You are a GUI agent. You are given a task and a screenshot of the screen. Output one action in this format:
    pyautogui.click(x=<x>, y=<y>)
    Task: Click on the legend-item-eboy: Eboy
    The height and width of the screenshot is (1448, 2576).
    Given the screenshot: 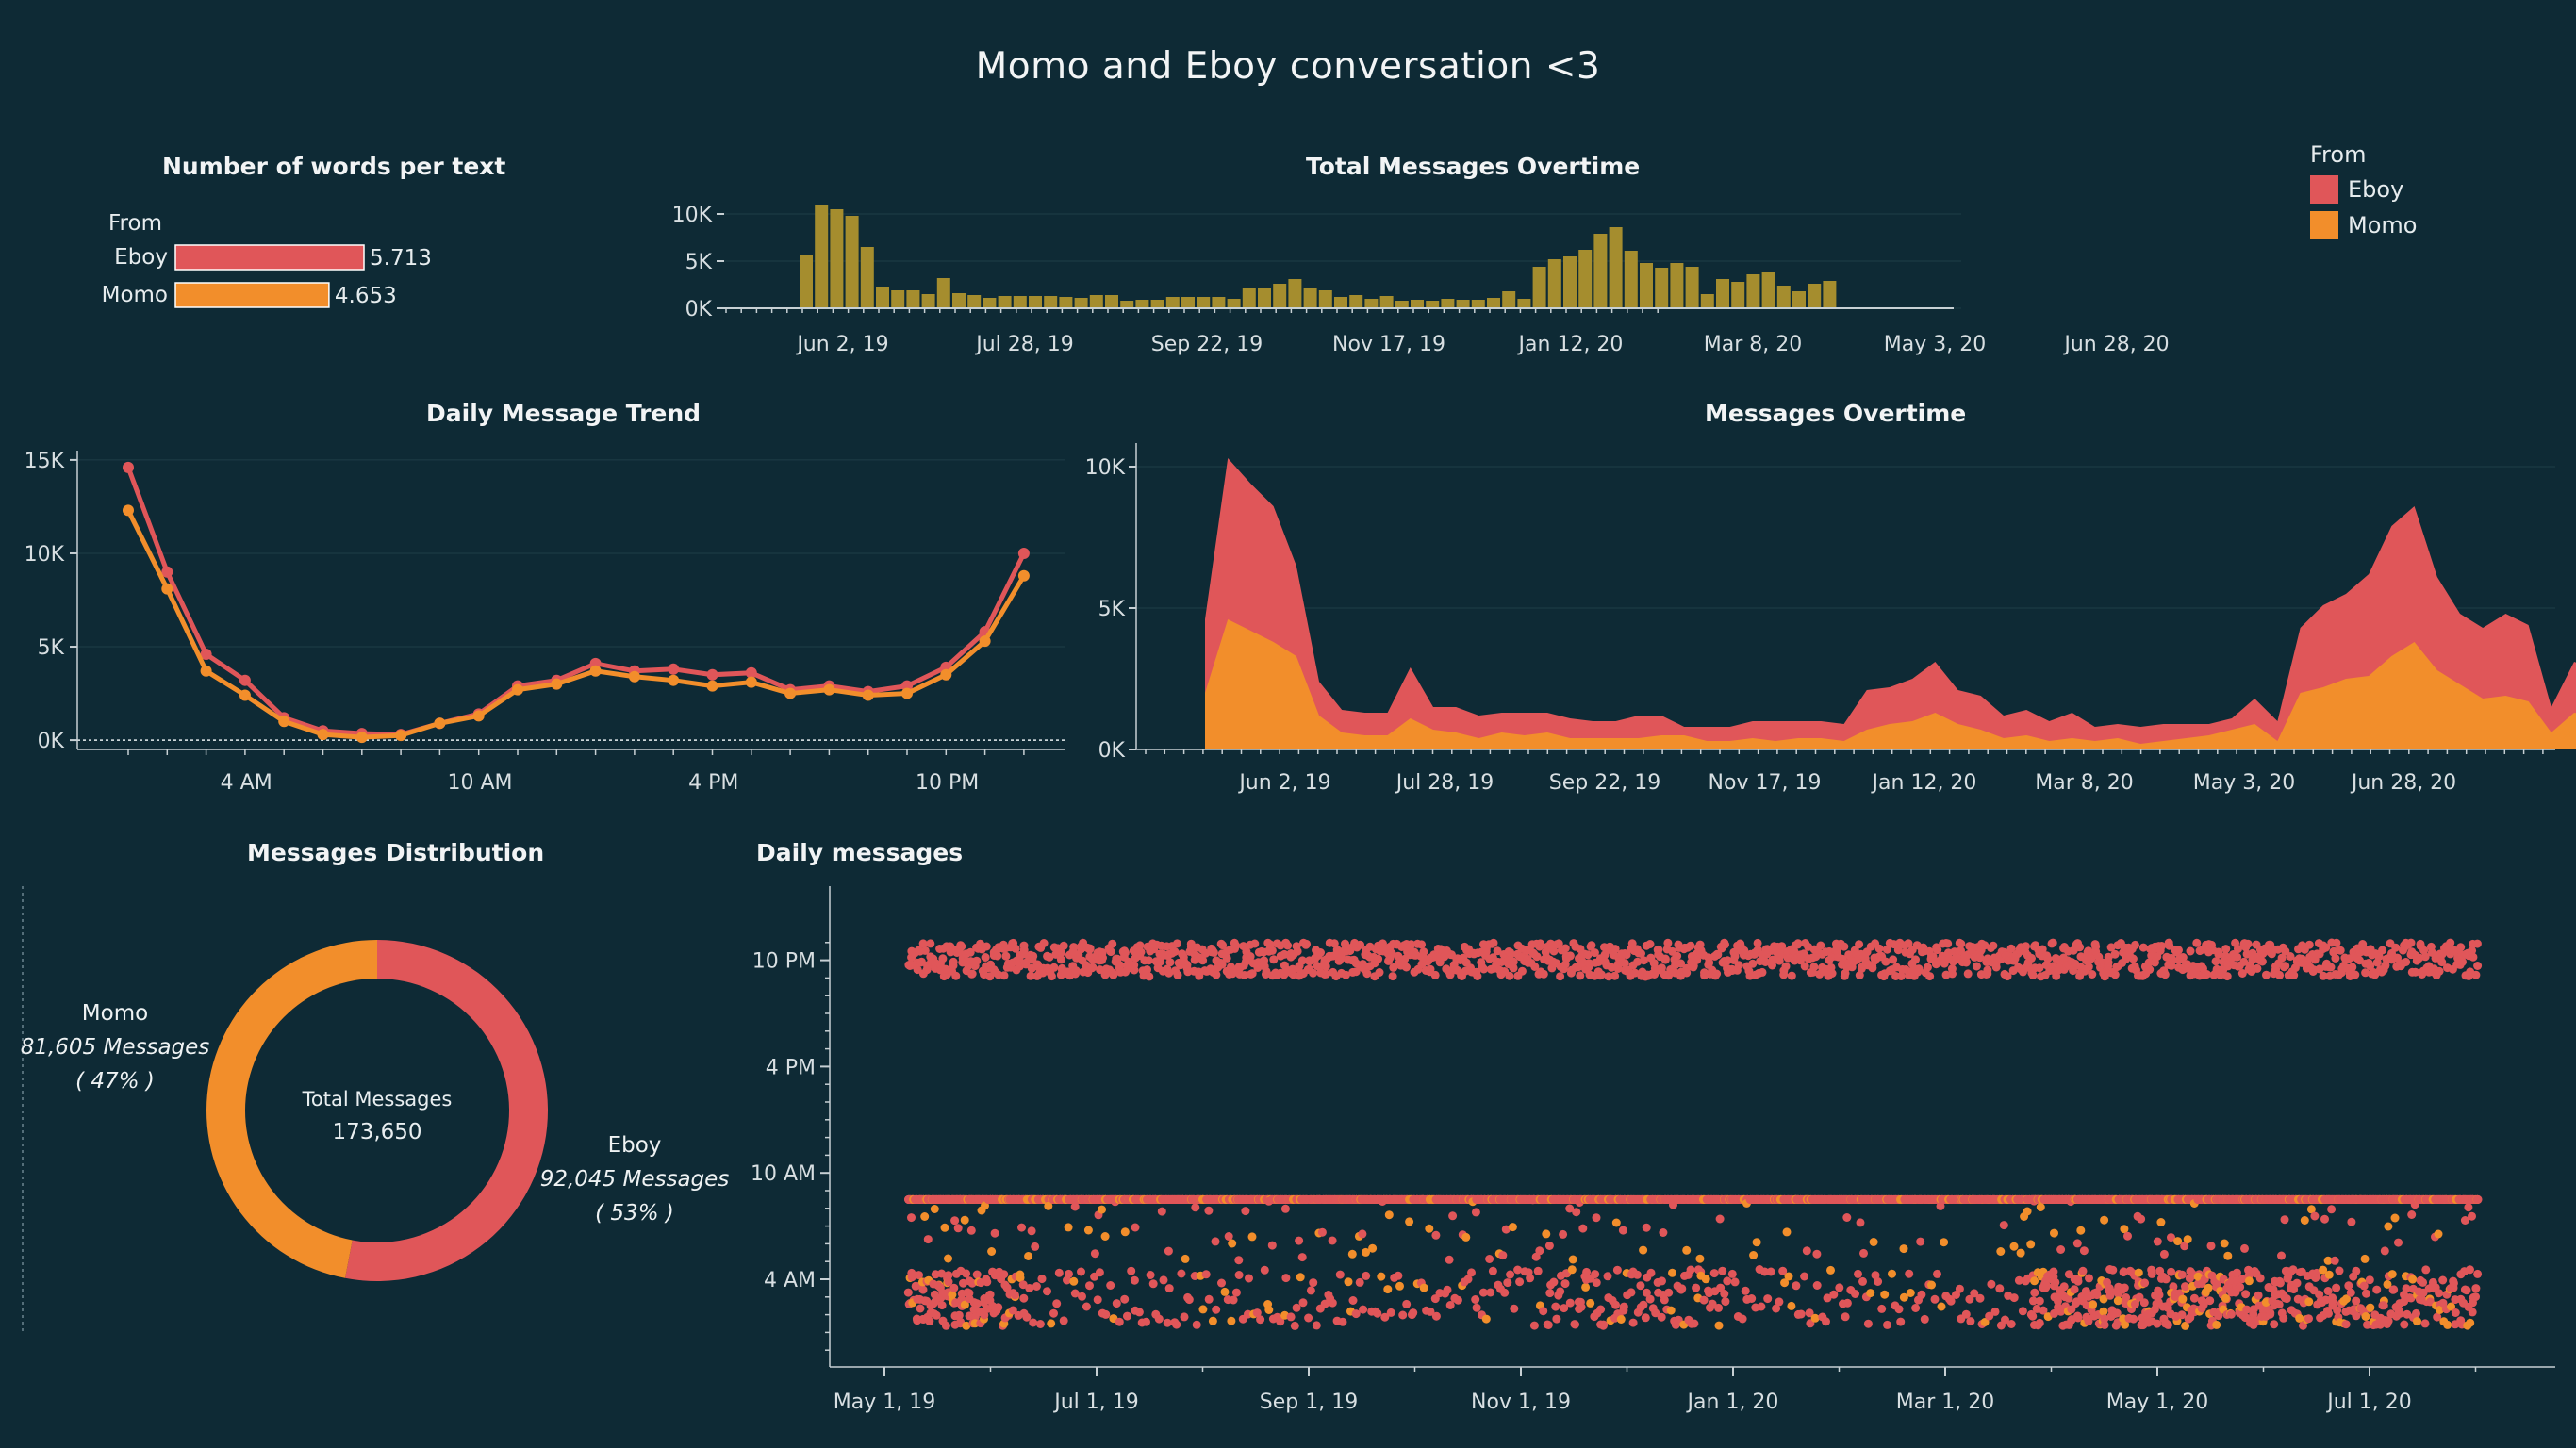 What is the action you would take?
    pyautogui.click(x=2363, y=189)
    